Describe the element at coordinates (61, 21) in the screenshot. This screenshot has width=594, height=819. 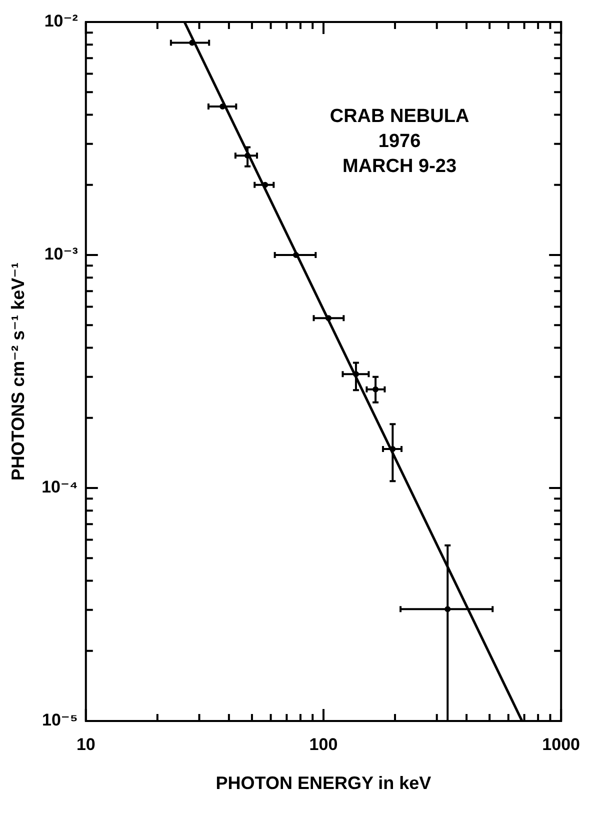
I see `y-tick-label: 10⁻²` at that location.